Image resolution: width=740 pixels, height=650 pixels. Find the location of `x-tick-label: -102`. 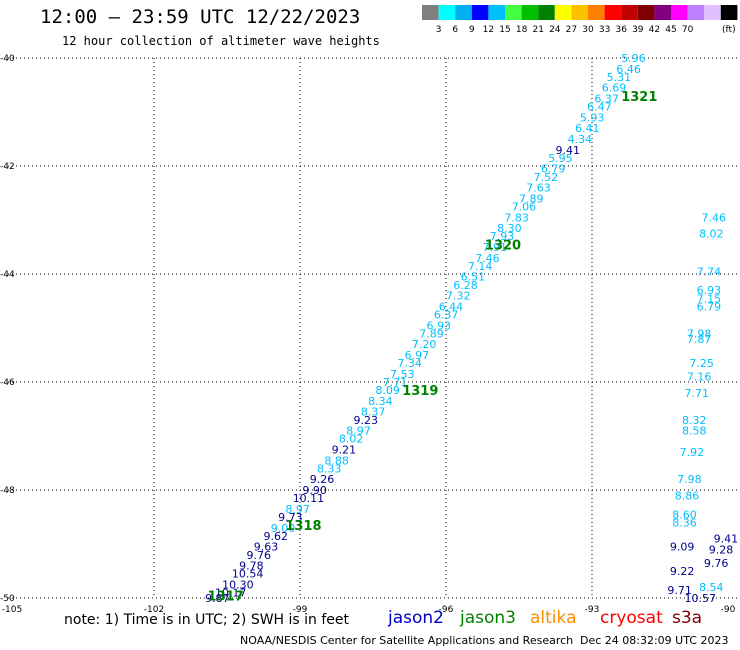

x-tick-label: -102 is located at coordinates (154, 610).